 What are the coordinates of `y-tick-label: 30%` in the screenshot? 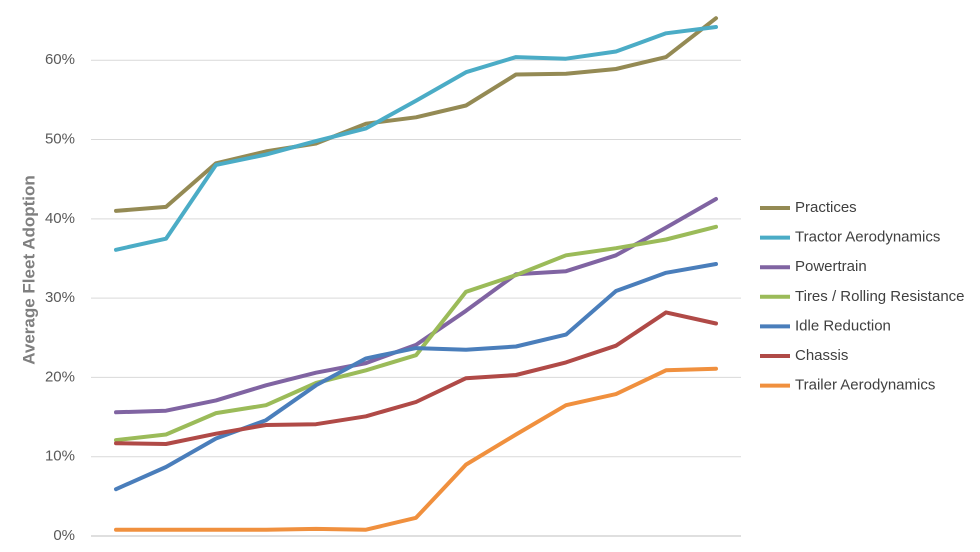 It's located at (60, 297).